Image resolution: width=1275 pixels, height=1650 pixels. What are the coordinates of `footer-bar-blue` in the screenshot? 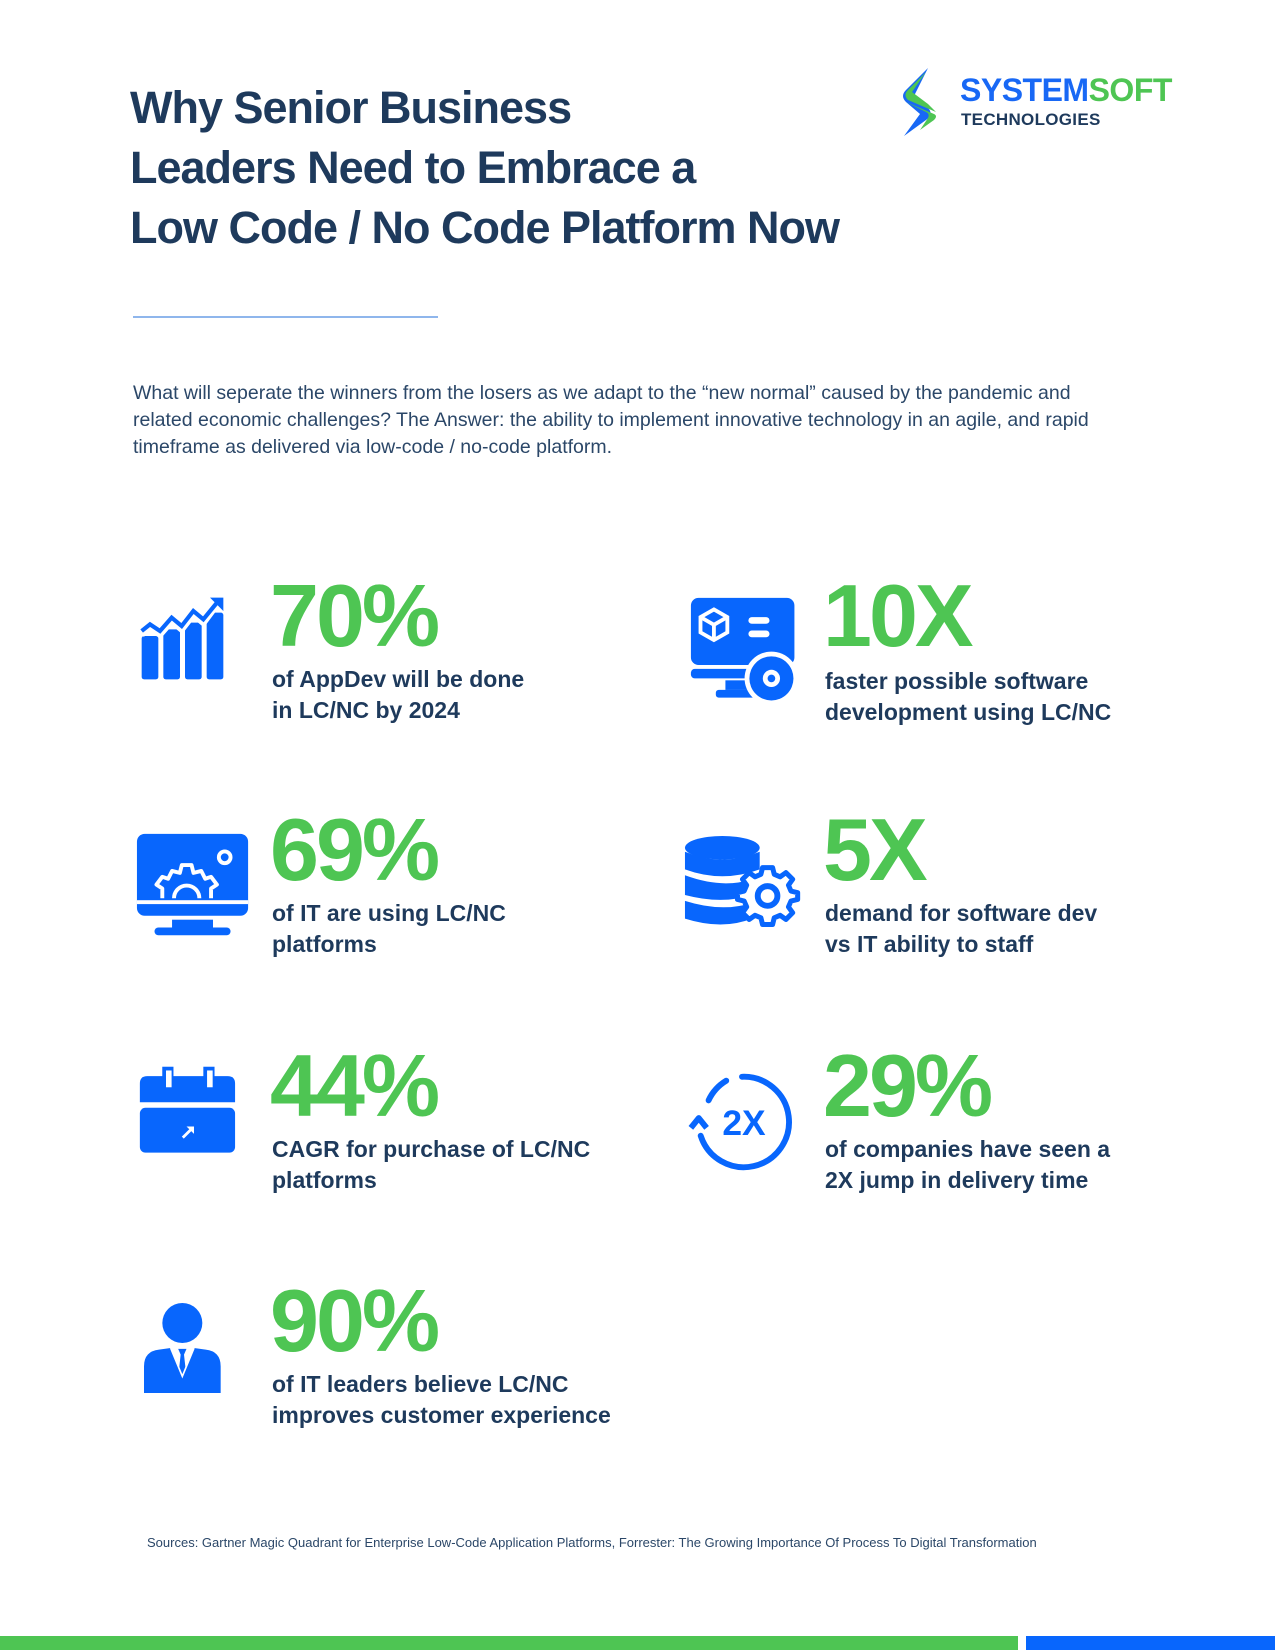 It's located at (1150, 1643).